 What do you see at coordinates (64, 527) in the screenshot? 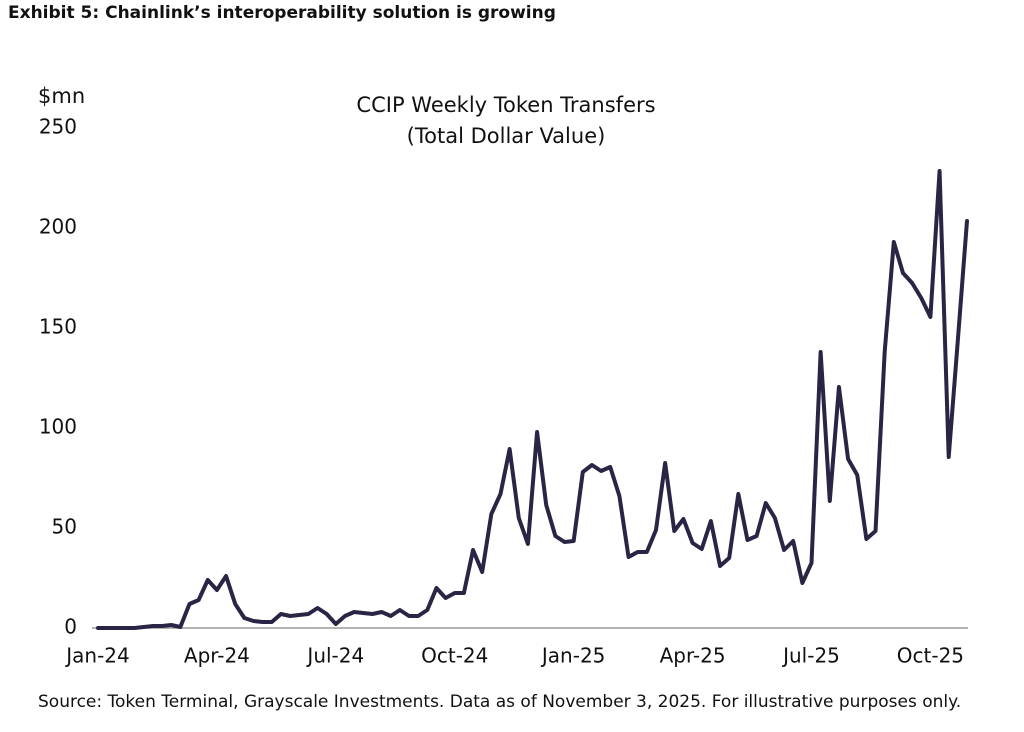
I see `y-tick-label: 50` at bounding box center [64, 527].